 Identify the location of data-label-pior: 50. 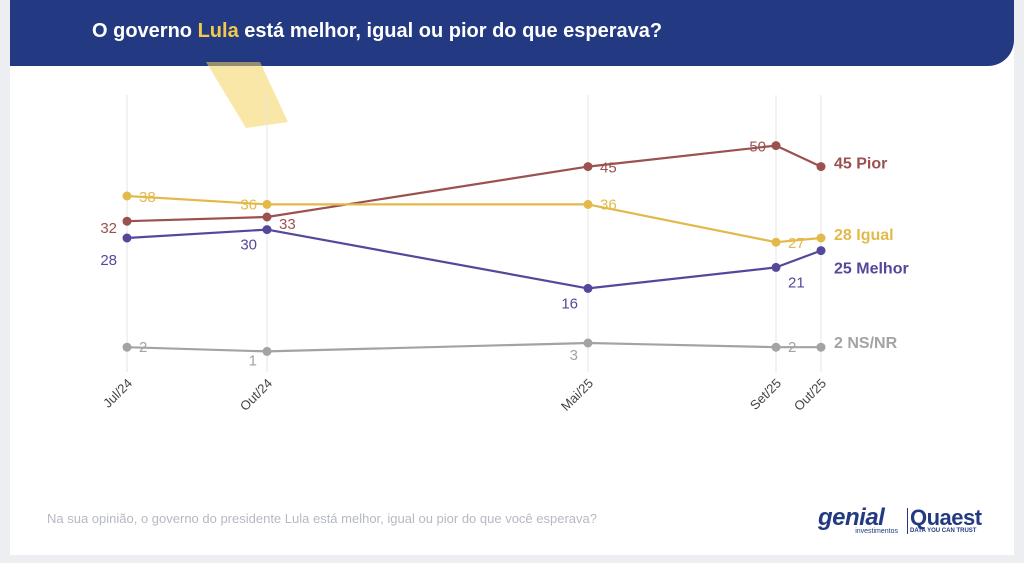
(757, 147).